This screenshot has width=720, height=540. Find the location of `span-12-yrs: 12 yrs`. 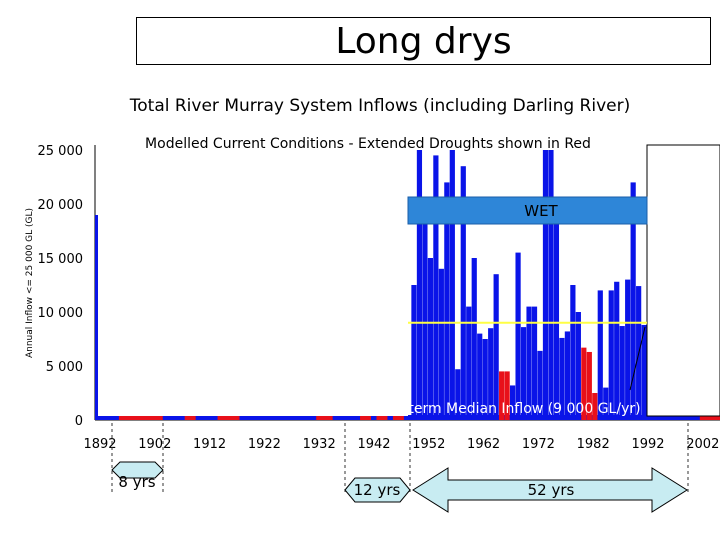

span-12-yrs: 12 yrs is located at coordinates (377, 490).